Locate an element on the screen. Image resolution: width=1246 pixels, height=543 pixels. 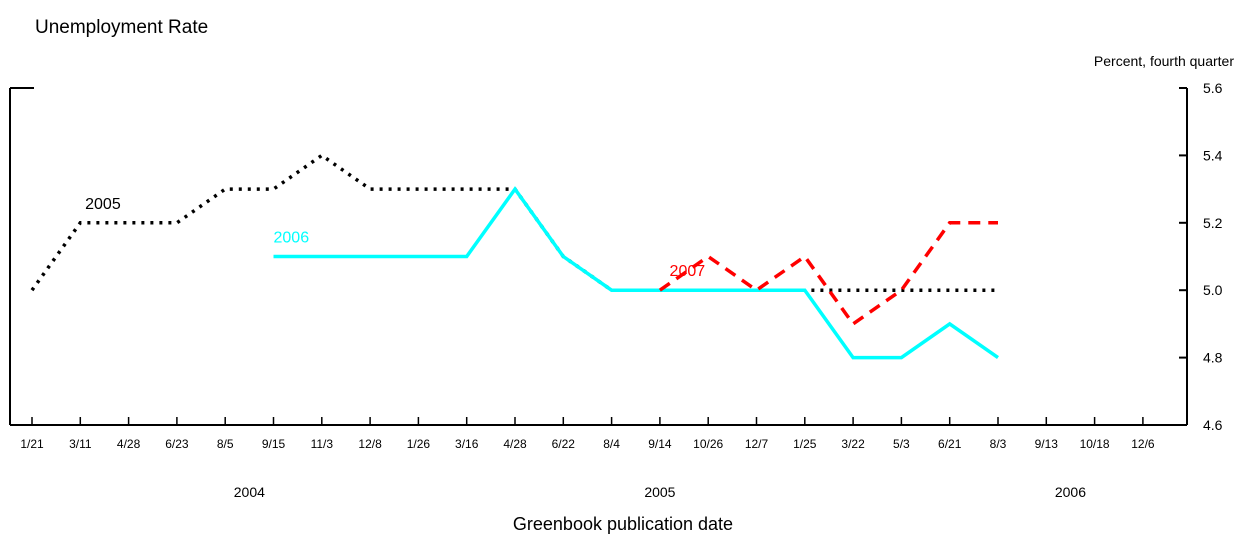
x-tick-label: 8/5 is located at coordinates (225, 444).